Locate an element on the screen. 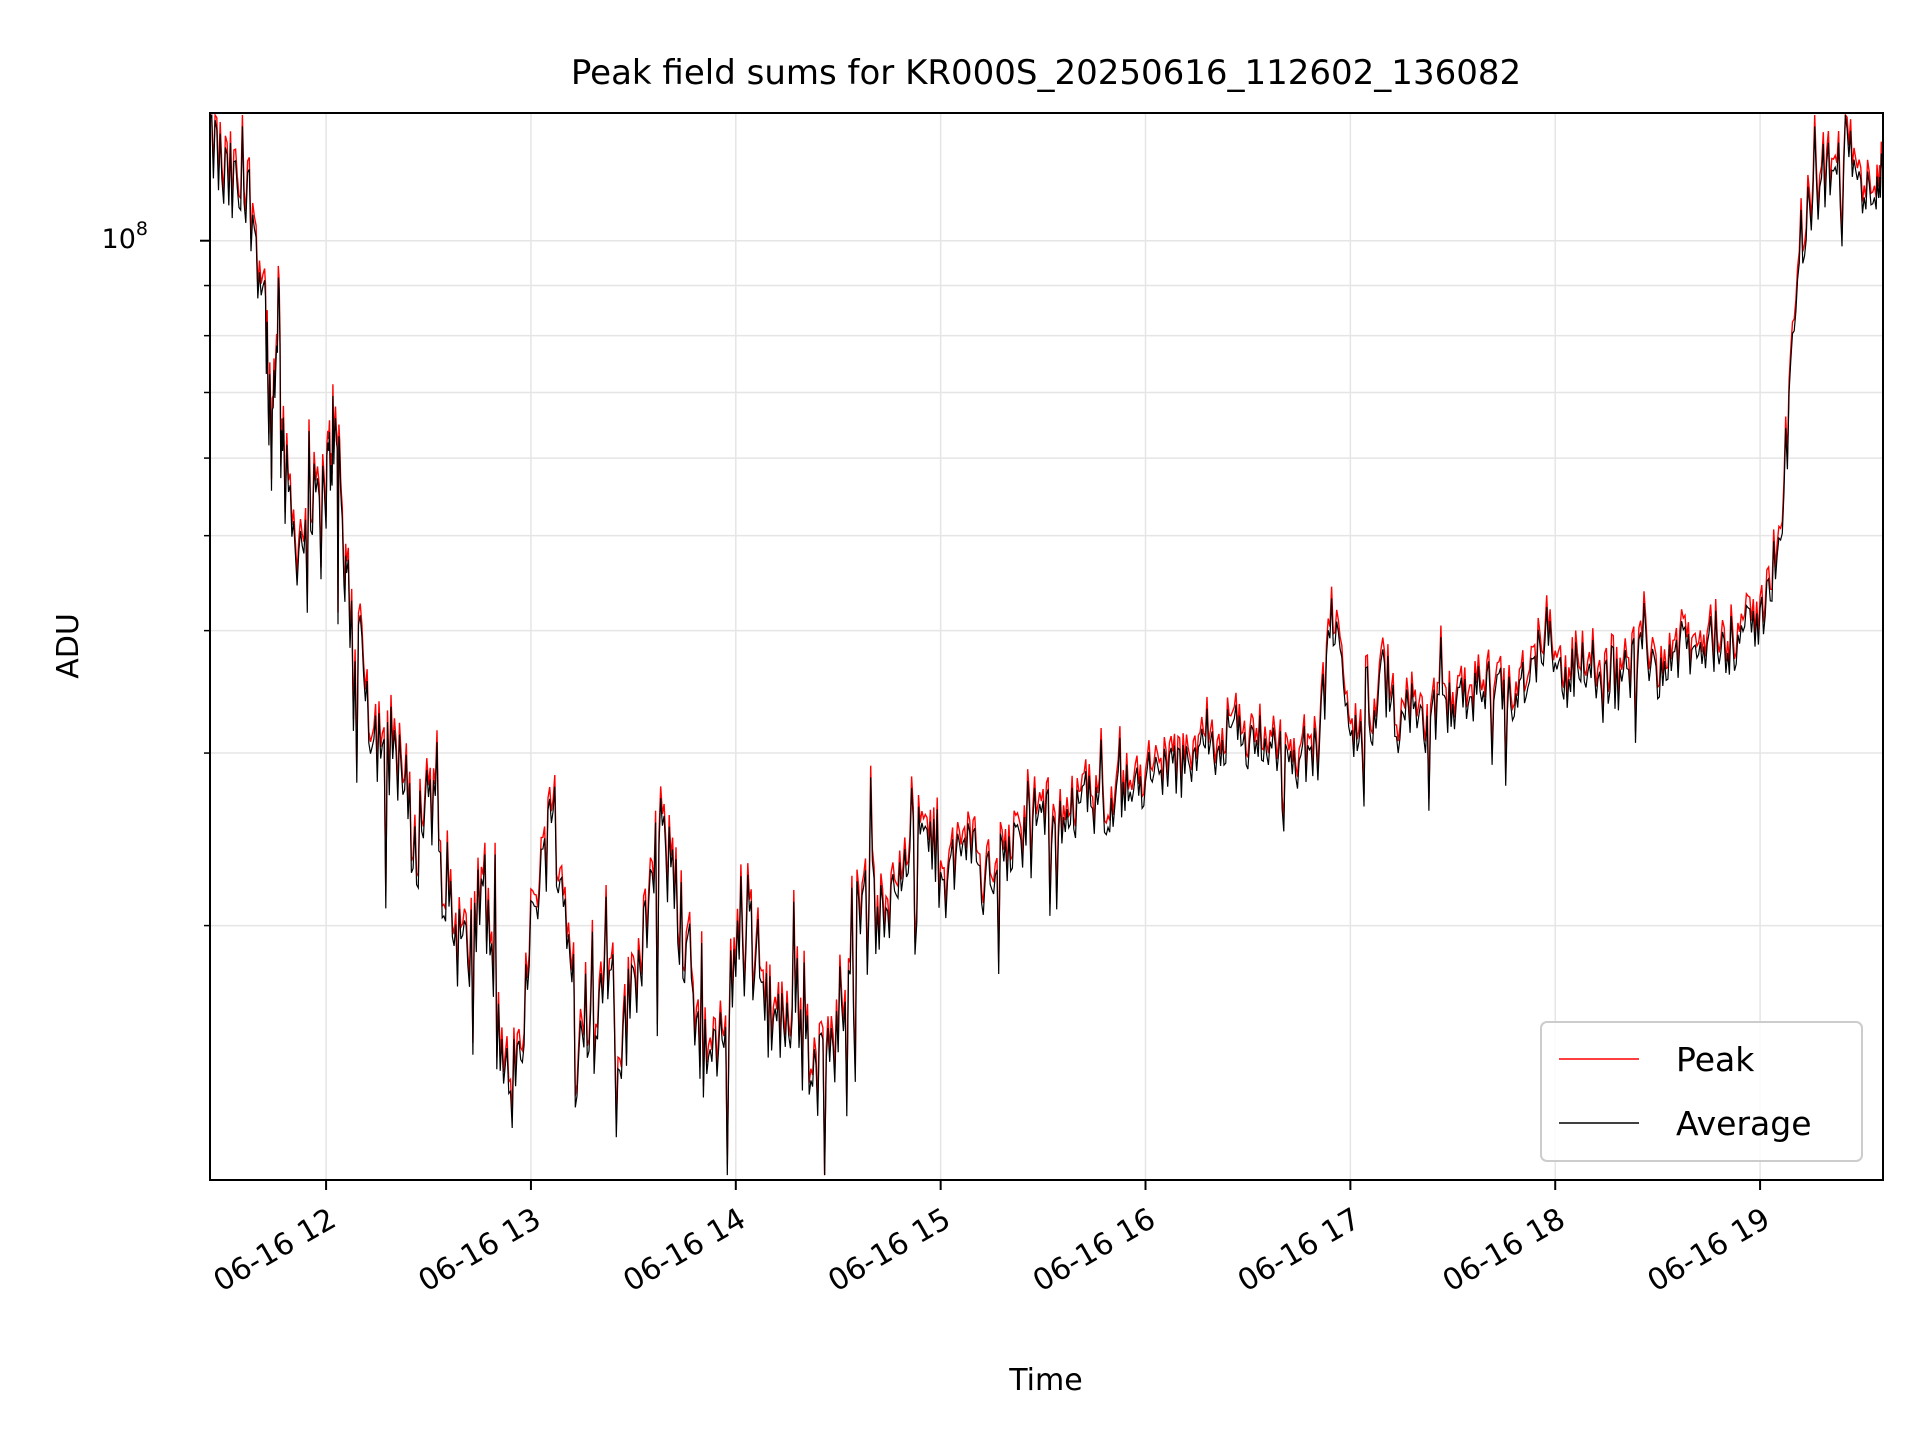  legend-average-label: Average is located at coordinates (1744, 1123).